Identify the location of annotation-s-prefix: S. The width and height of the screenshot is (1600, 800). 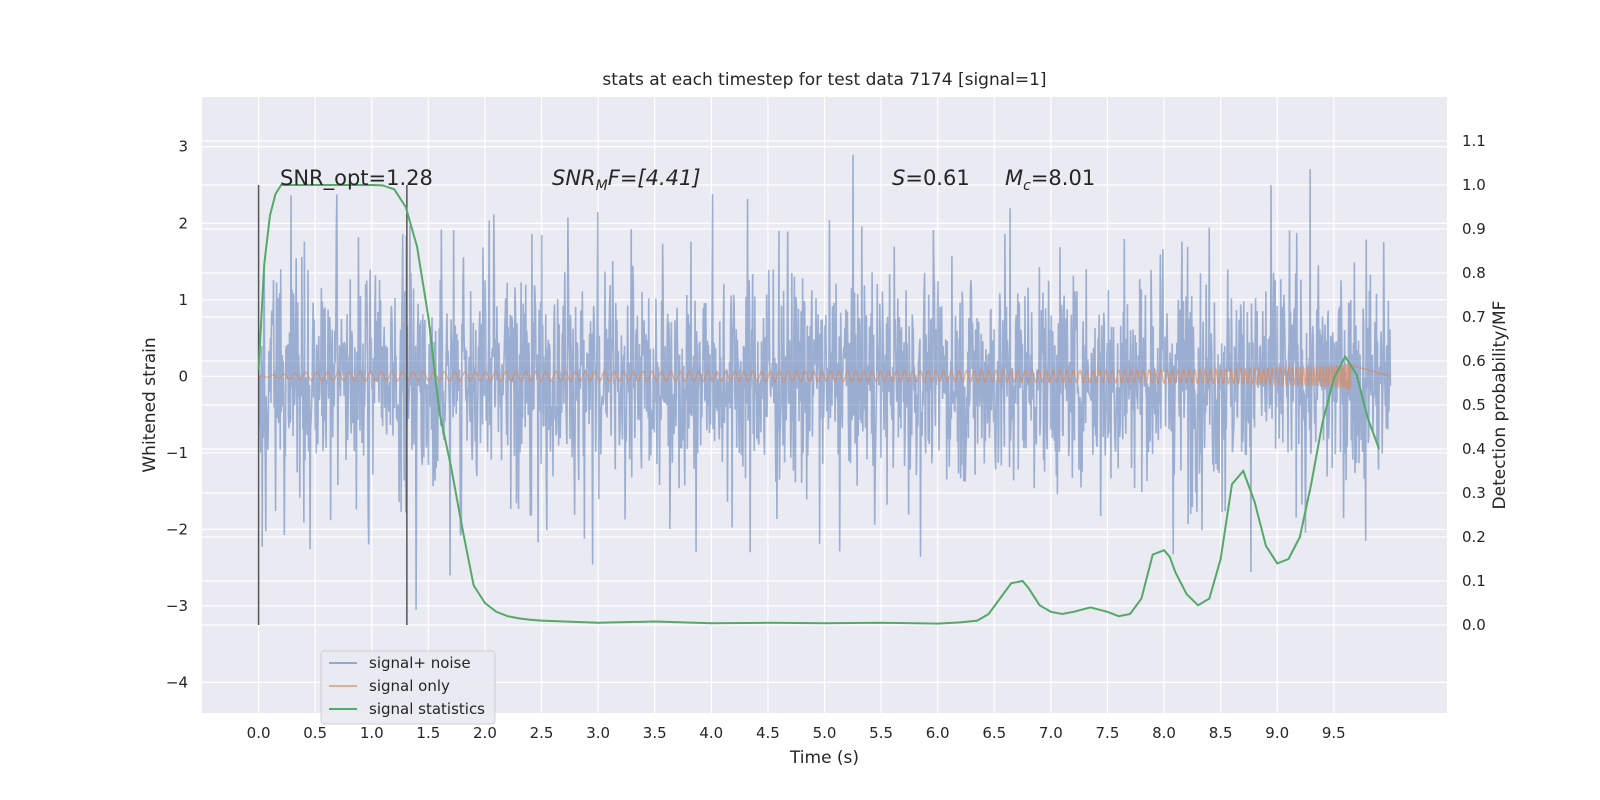
(898, 178).